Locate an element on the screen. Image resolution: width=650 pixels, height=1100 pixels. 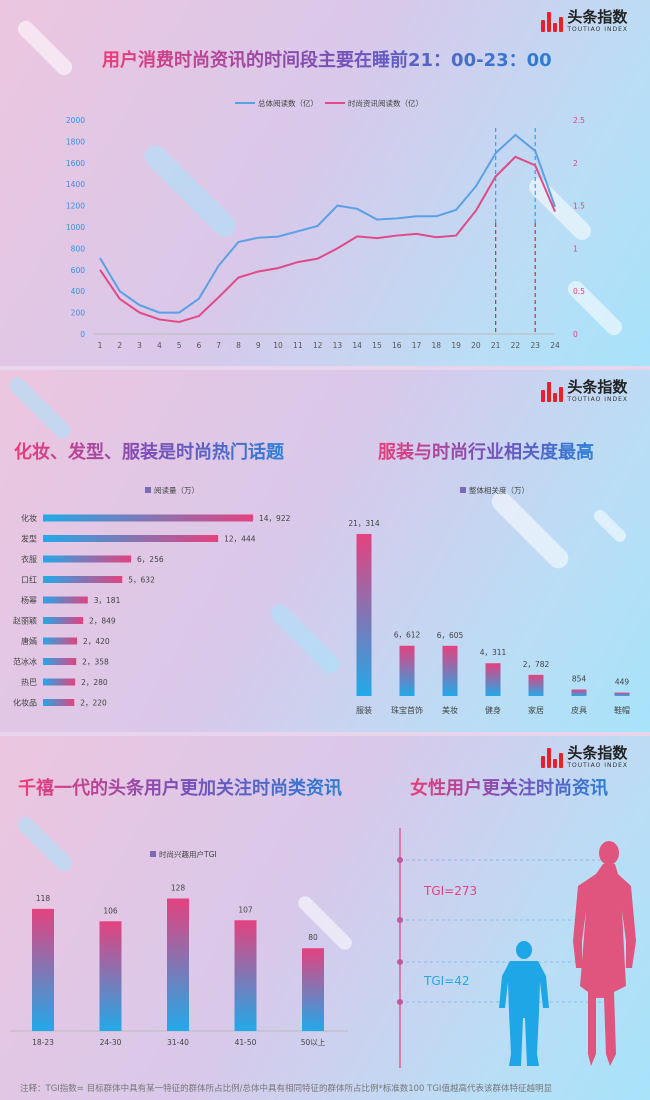
bar-value-label: 128 is located at coordinates (178, 888).